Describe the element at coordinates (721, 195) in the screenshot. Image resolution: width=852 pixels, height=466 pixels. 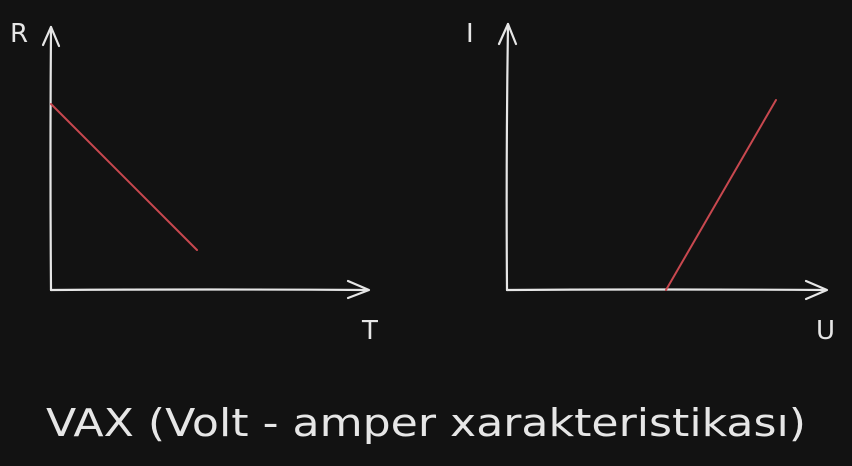
I see `i-u-line` at that location.